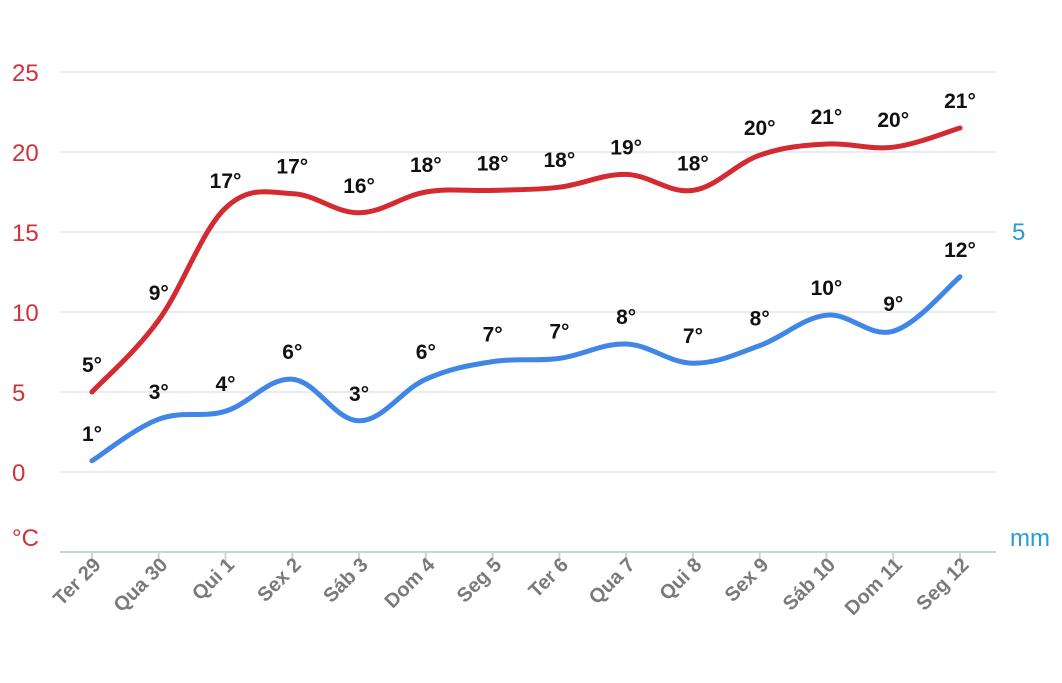  I want to click on min-temperature-label: 12°, so click(960, 250).